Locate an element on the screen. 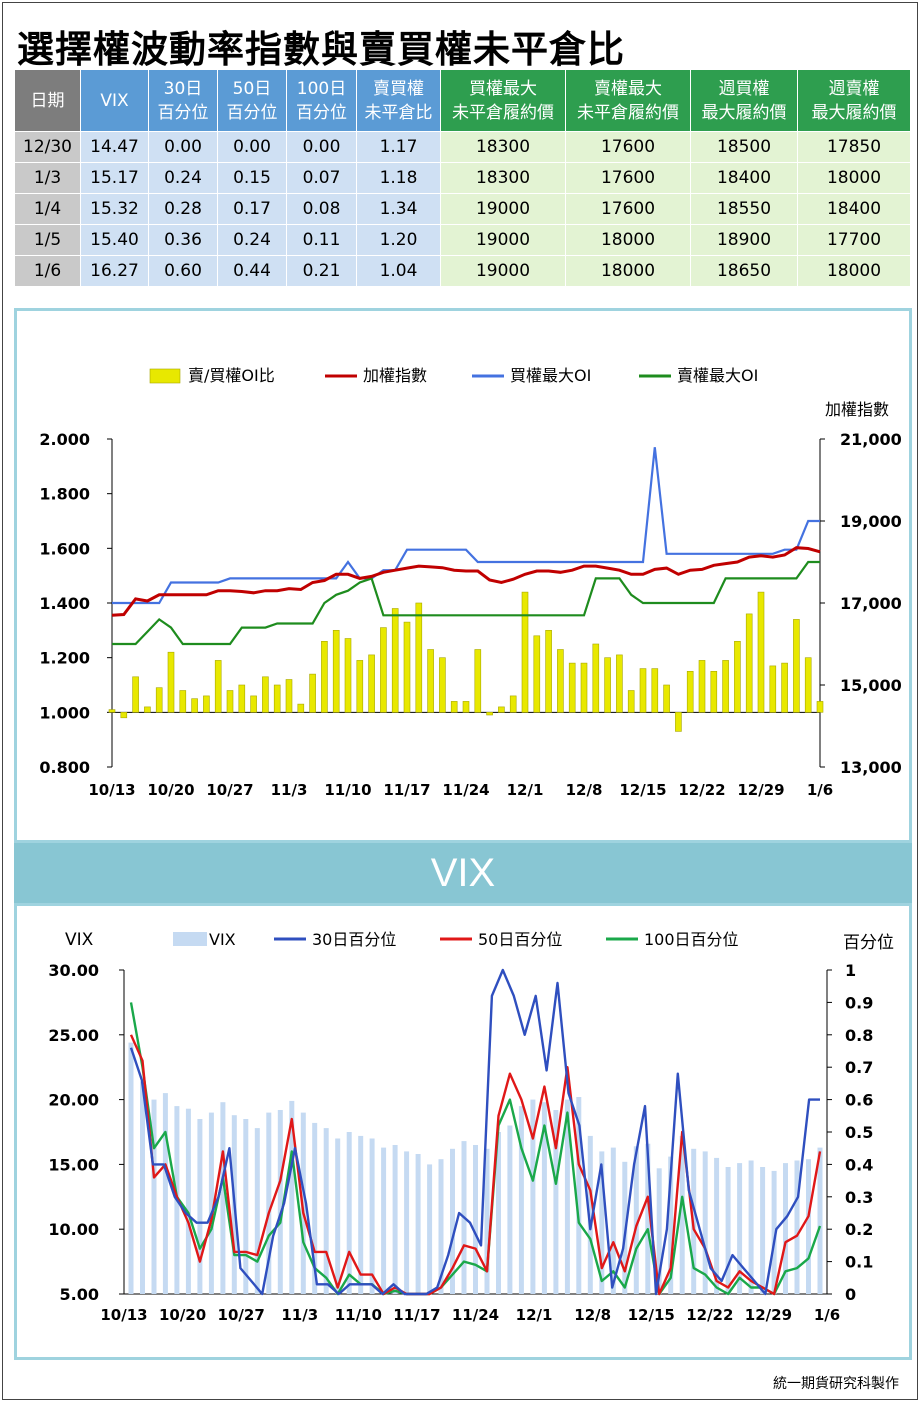 The width and height of the screenshot is (920, 1402). x-tick-label: 12/29 is located at coordinates (760, 790).